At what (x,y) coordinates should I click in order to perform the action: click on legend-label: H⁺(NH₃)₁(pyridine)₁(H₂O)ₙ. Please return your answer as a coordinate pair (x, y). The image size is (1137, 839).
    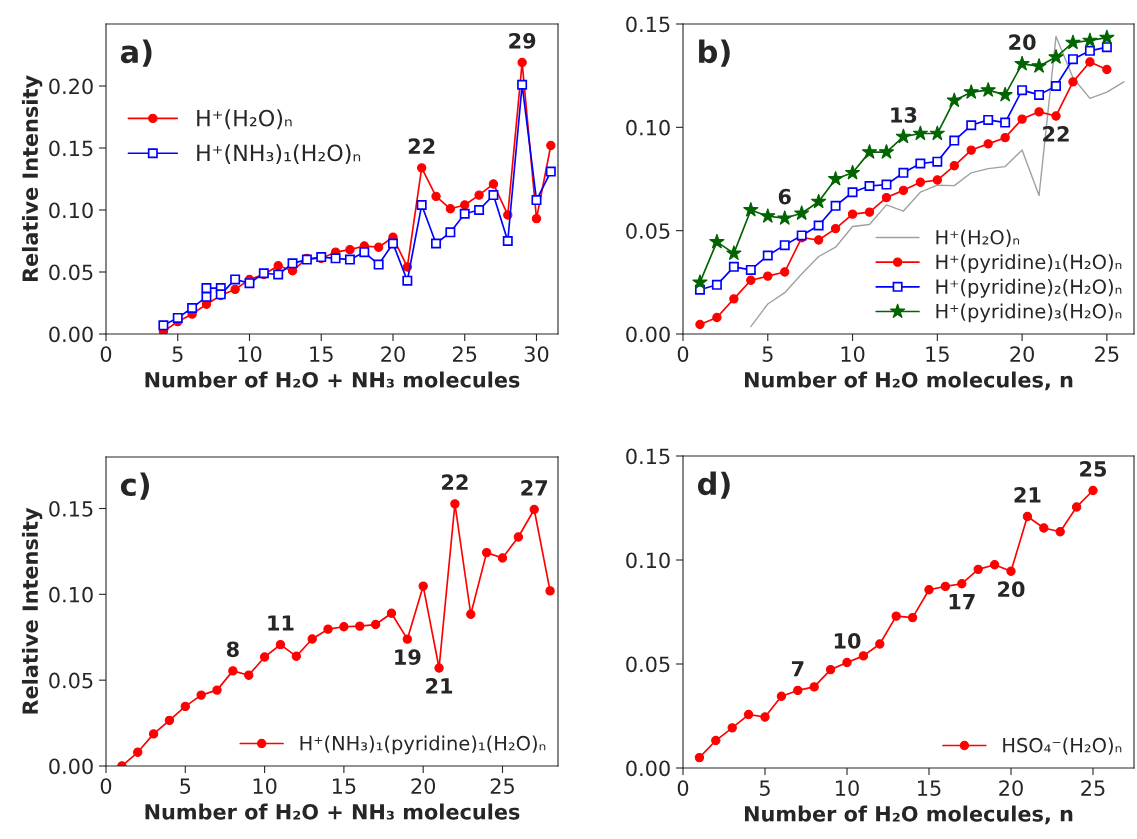
    Looking at the image, I should click on (423, 745).